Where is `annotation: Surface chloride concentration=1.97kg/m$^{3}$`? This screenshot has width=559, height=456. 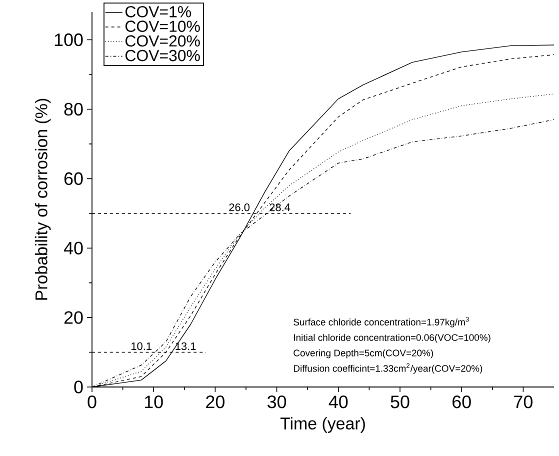 annotation: Surface chloride concentration=1.97kg/m$^{3}$ is located at coordinates (381, 322).